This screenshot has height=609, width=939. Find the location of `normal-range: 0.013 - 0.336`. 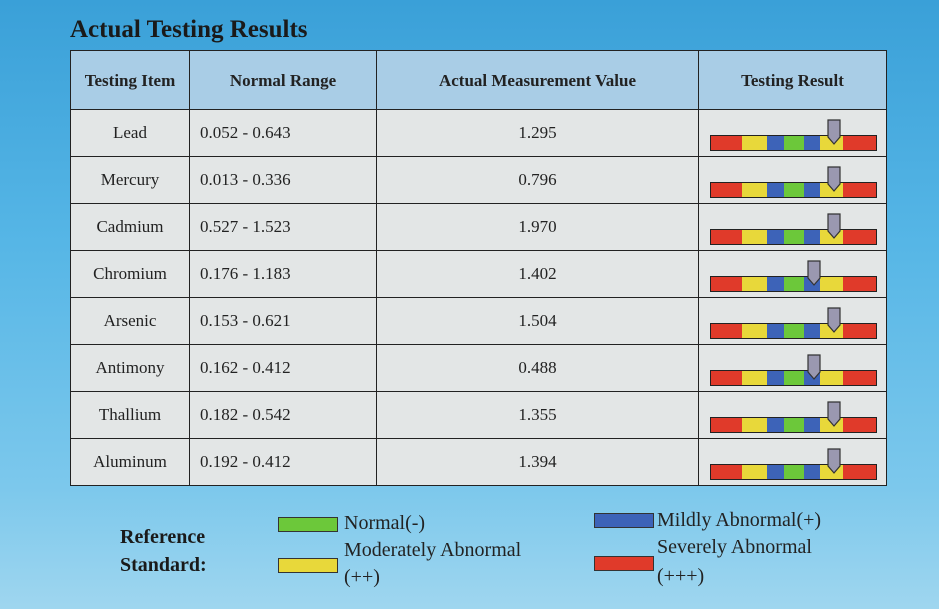

normal-range: 0.013 - 0.336 is located at coordinates (283, 180).